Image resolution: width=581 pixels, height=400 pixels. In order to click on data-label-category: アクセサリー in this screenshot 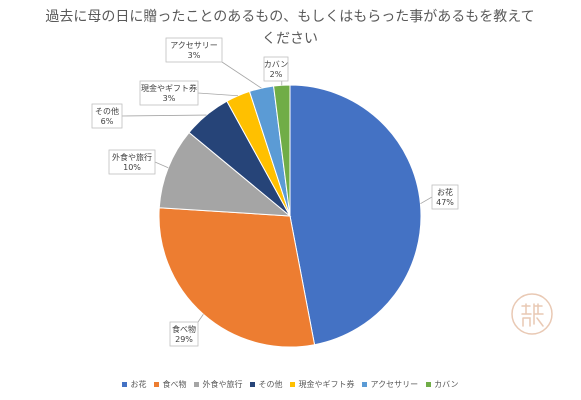, I will do `click(194, 45)`.